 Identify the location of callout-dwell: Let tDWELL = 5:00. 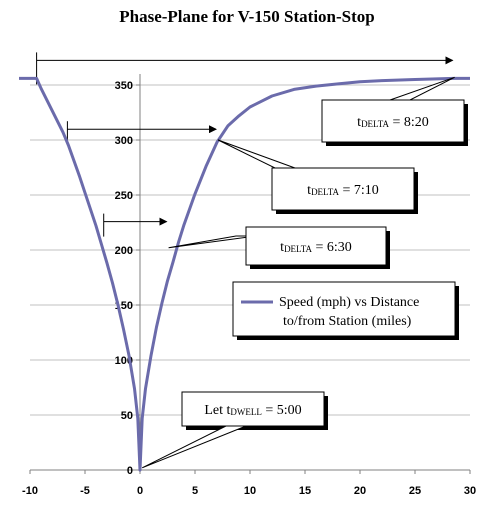
(234, 430).